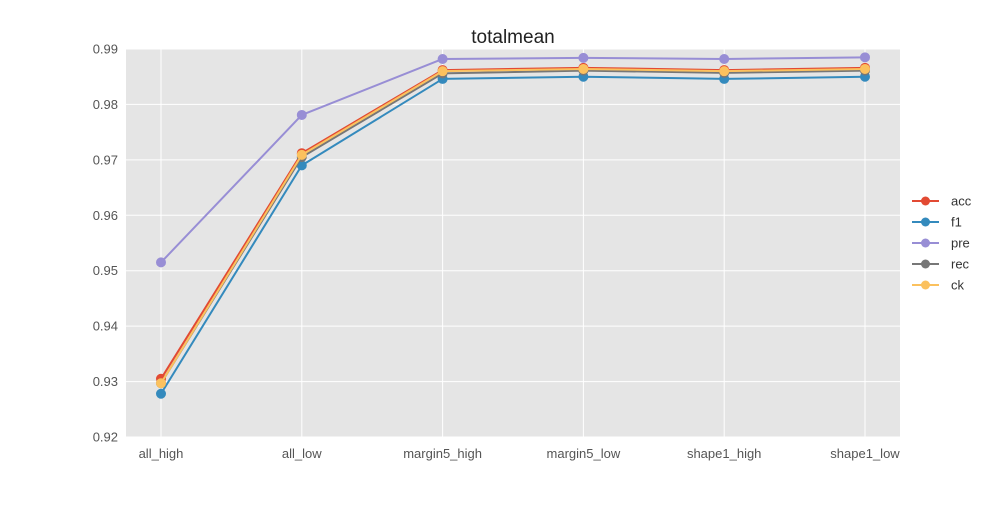 Image resolution: width=1000 pixels, height=505 pixels. I want to click on y-axis: 0.92 0.93 0.94 0.95 0.96 0.97 0.98 0.99, so click(105, 243).